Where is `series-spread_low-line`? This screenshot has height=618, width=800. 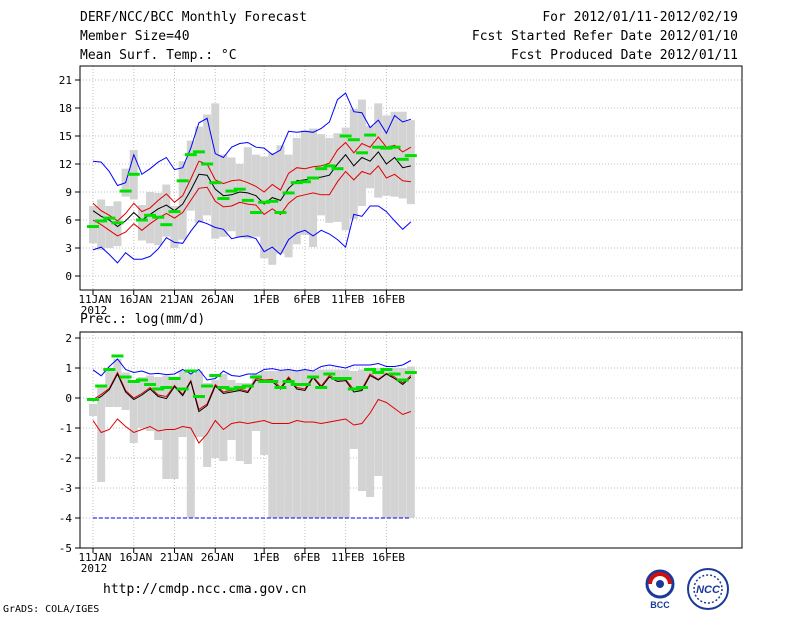
series-spread_low-line is located at coordinates (252, 421).